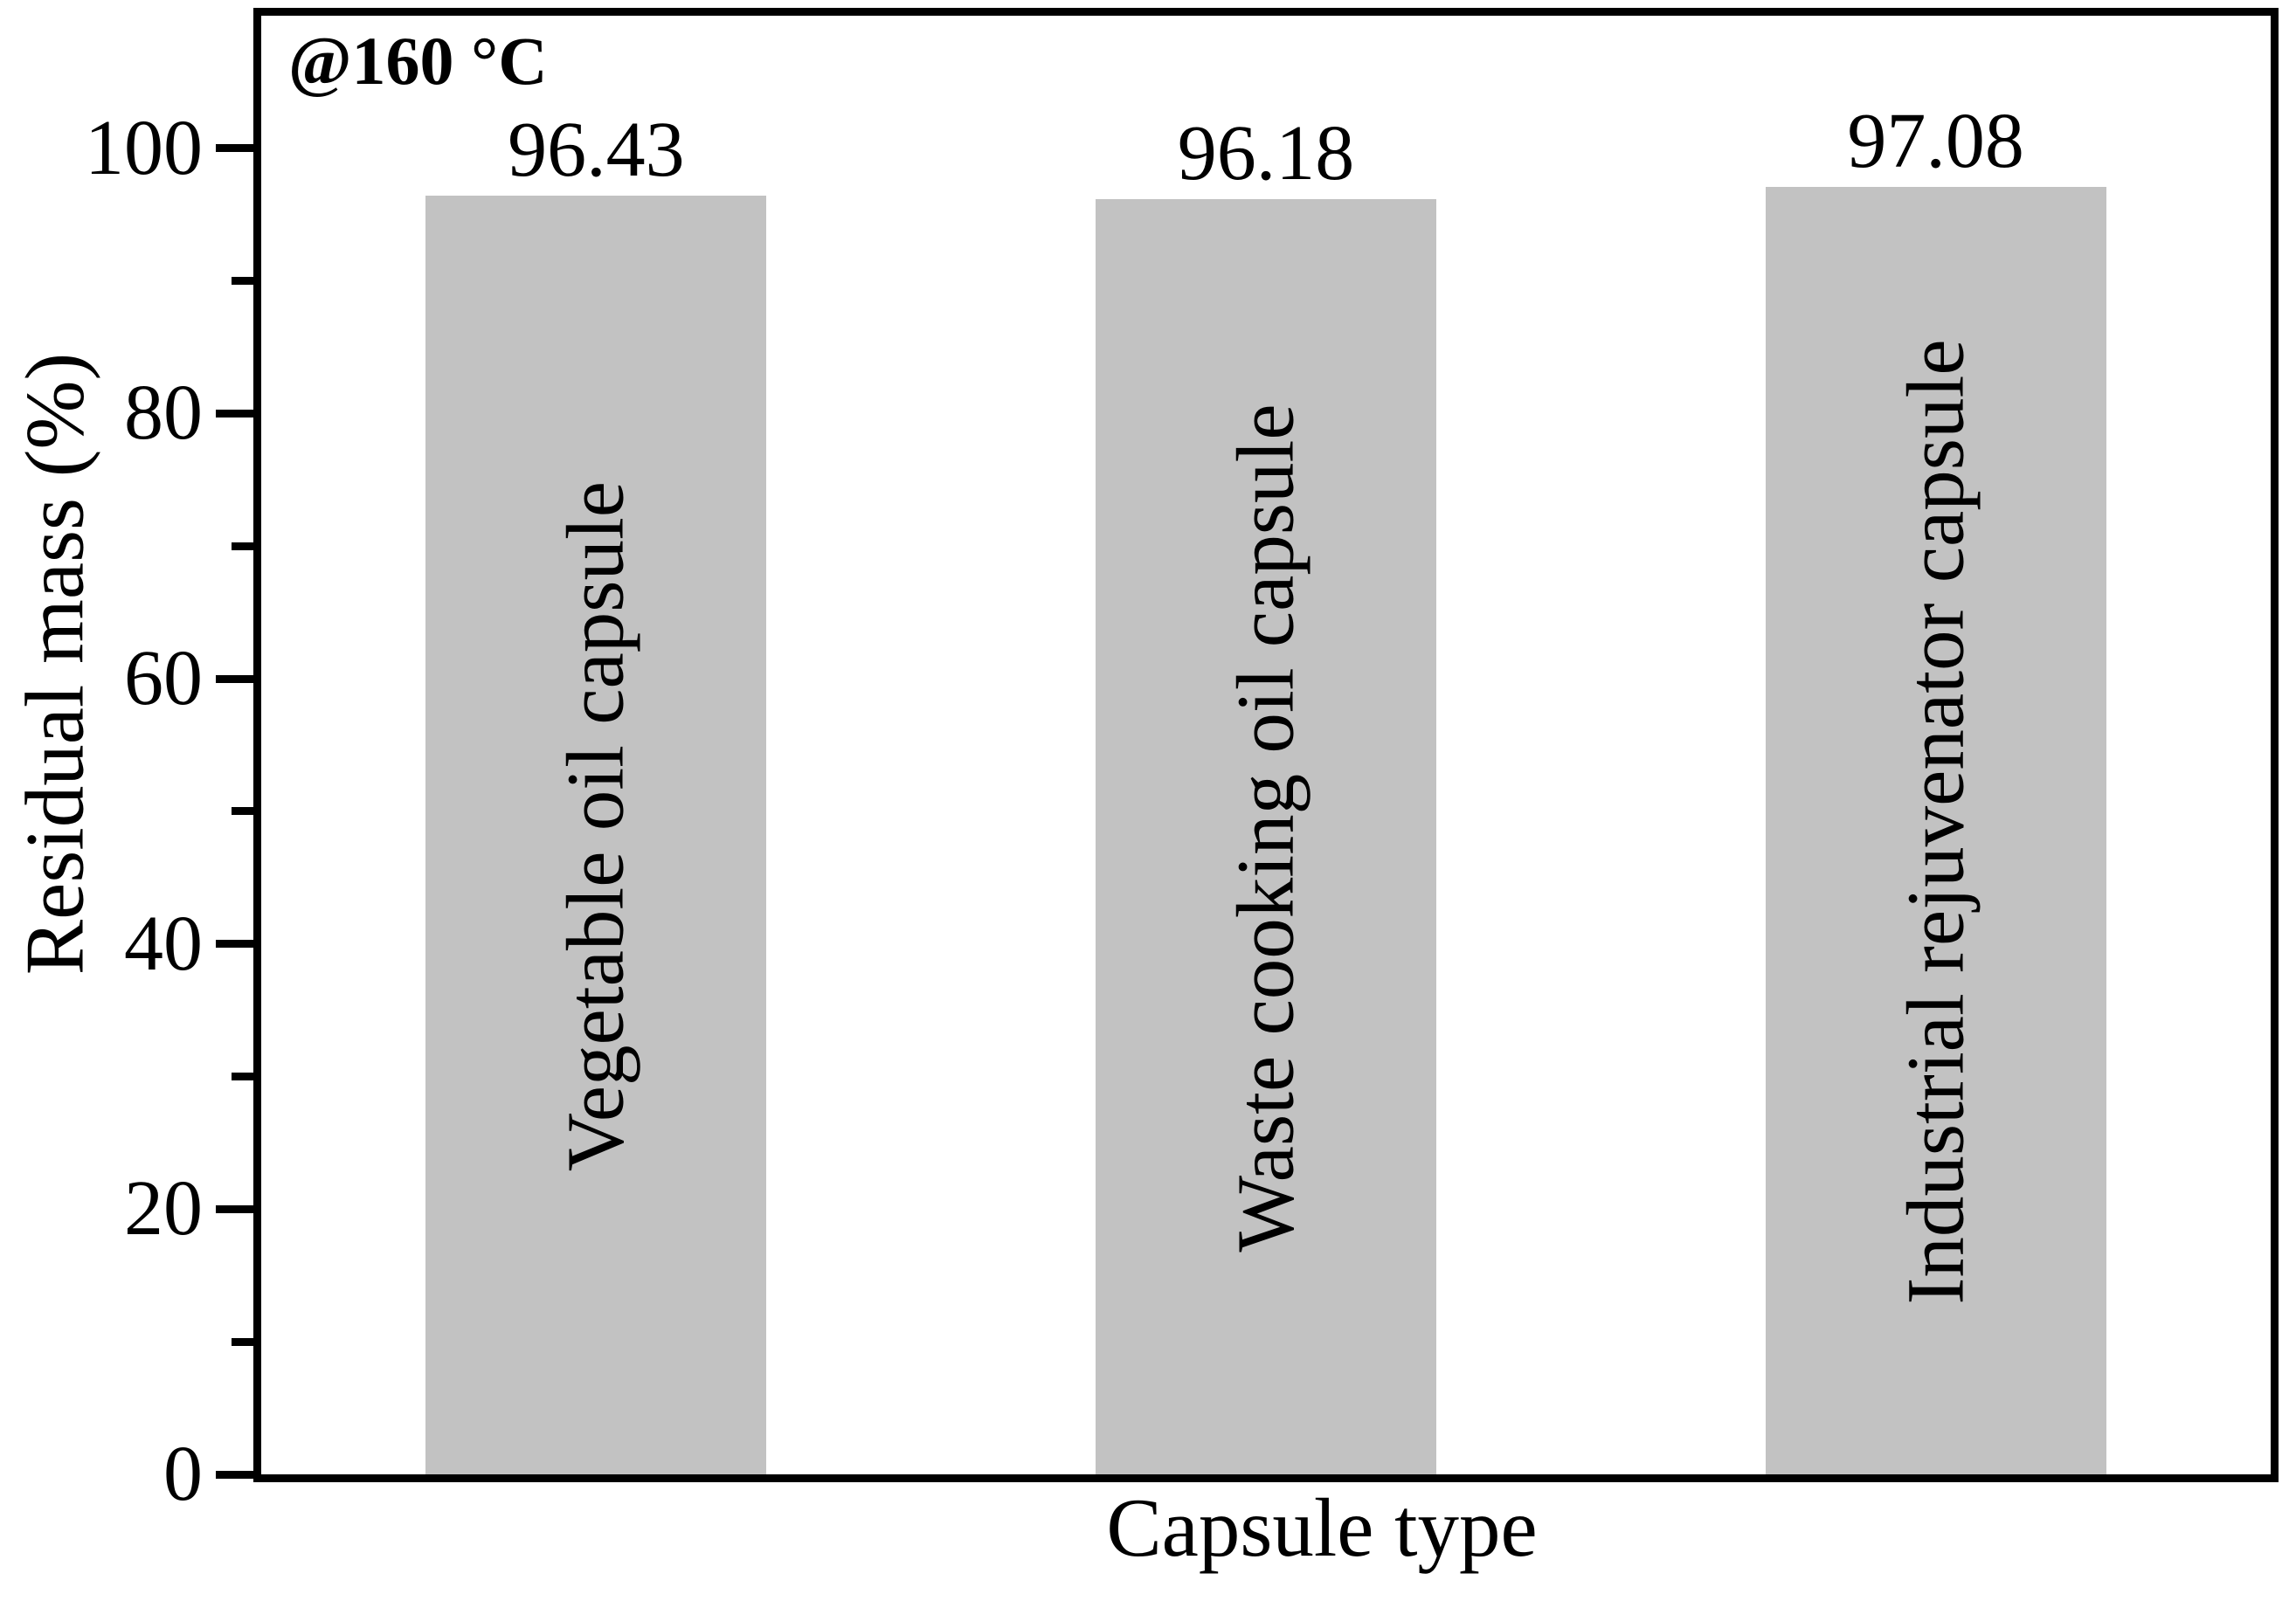 The image size is (2296, 1601). I want to click on y-tick-label: 100, so click(144, 147).